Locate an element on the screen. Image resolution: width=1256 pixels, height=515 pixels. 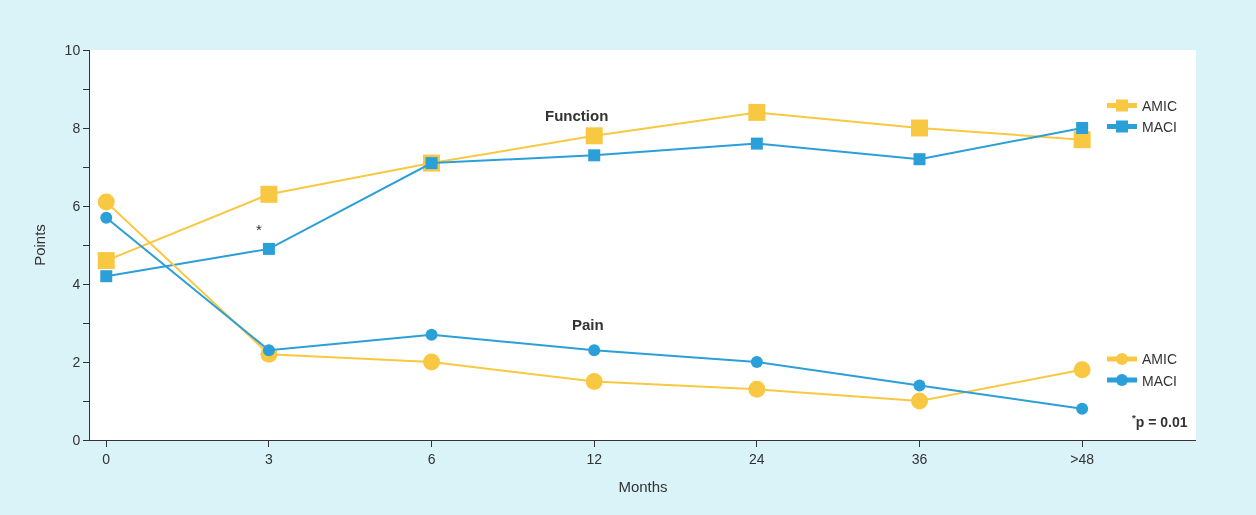
annotation: Pain is located at coordinates (588, 324).